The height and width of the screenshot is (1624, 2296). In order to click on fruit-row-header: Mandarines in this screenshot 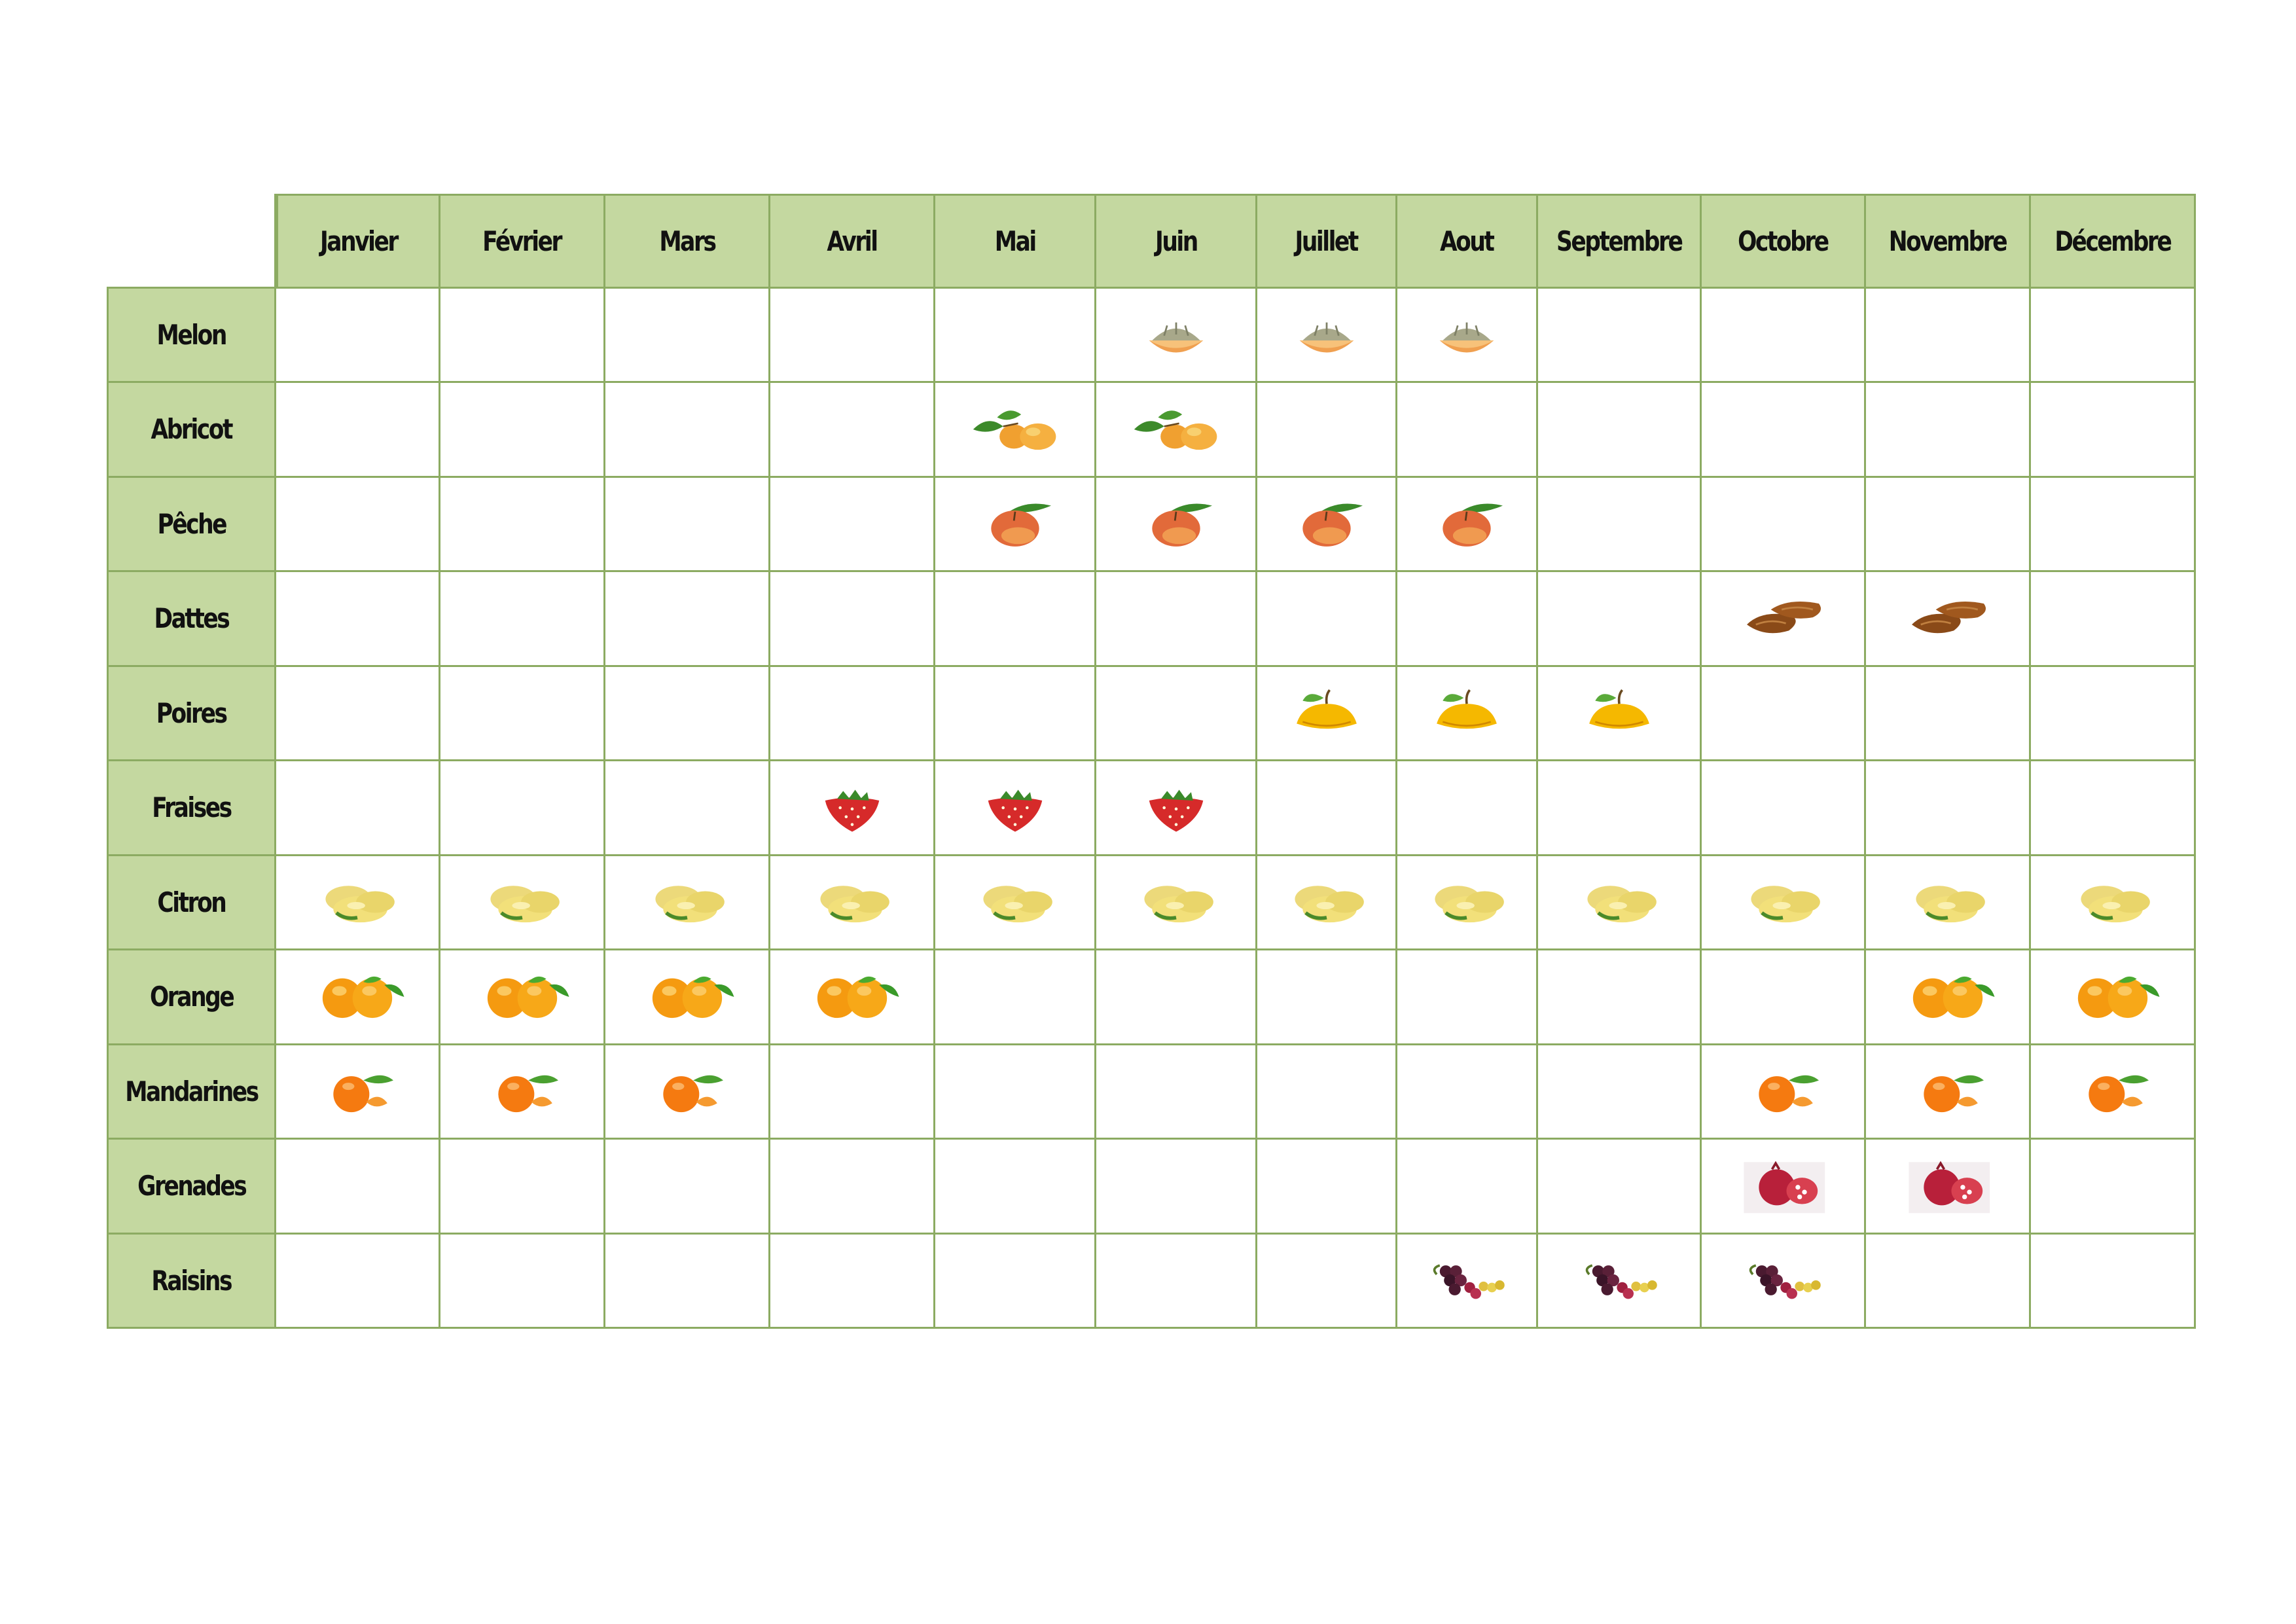, I will do `click(191, 1092)`.